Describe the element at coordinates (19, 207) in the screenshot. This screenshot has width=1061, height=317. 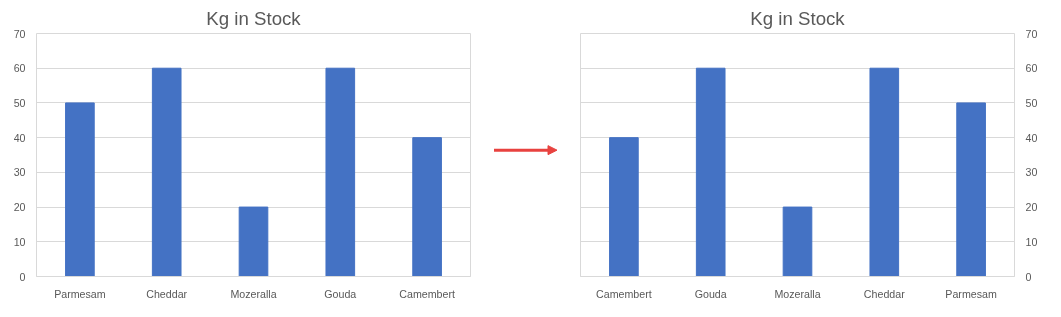
I see `y-tick-label: 20` at that location.